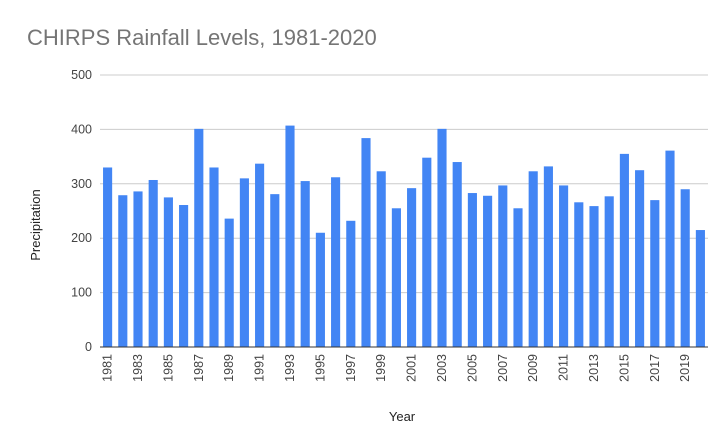 This screenshot has height=431, width=724. I want to click on bar-2001, so click(412, 267).